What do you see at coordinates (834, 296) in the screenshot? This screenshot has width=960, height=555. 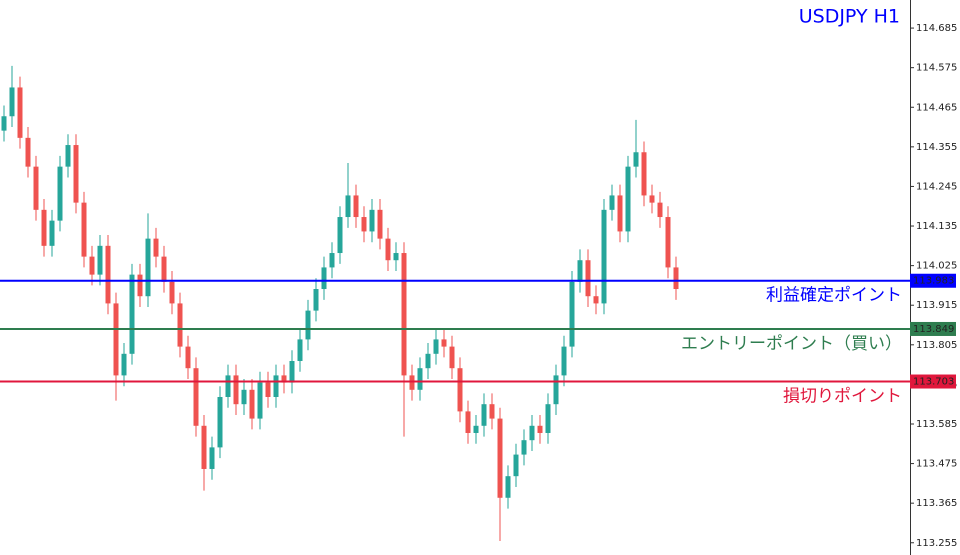 I see `level-label: 利益確定ポイント` at bounding box center [834, 296].